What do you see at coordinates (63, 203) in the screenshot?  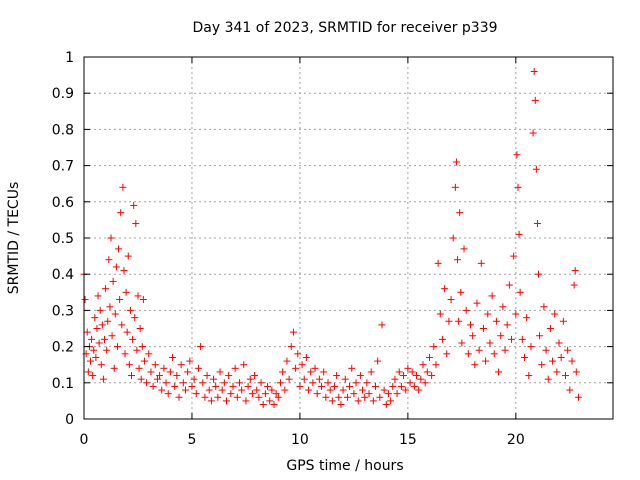 I see `y-tick-label: 0.6` at bounding box center [63, 203].